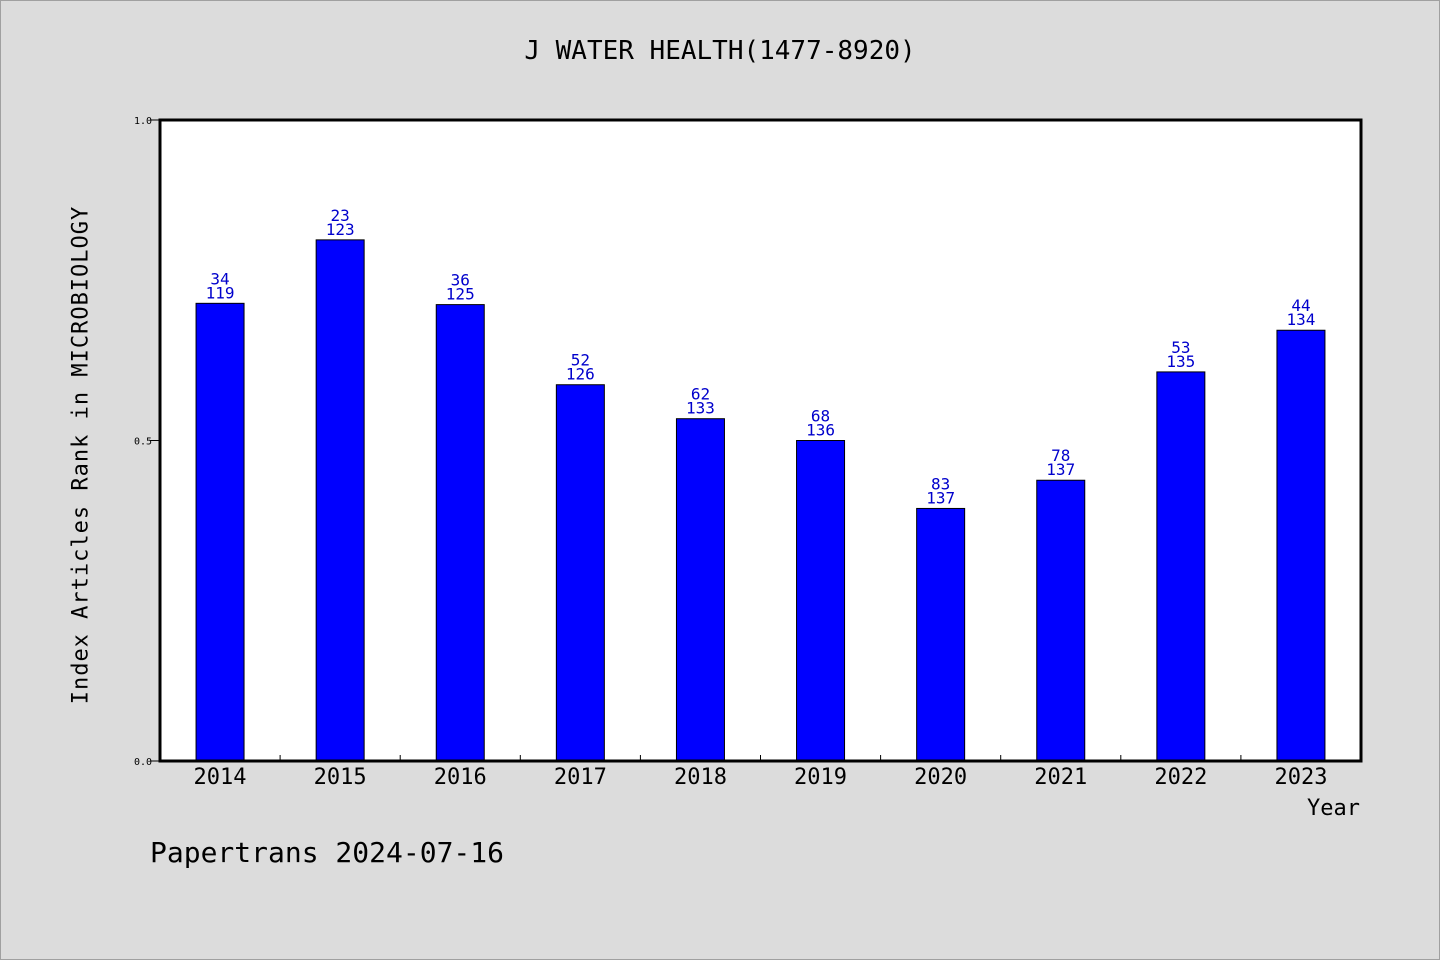 The width and height of the screenshot is (1440, 960). I want to click on bar-2017, so click(580, 573).